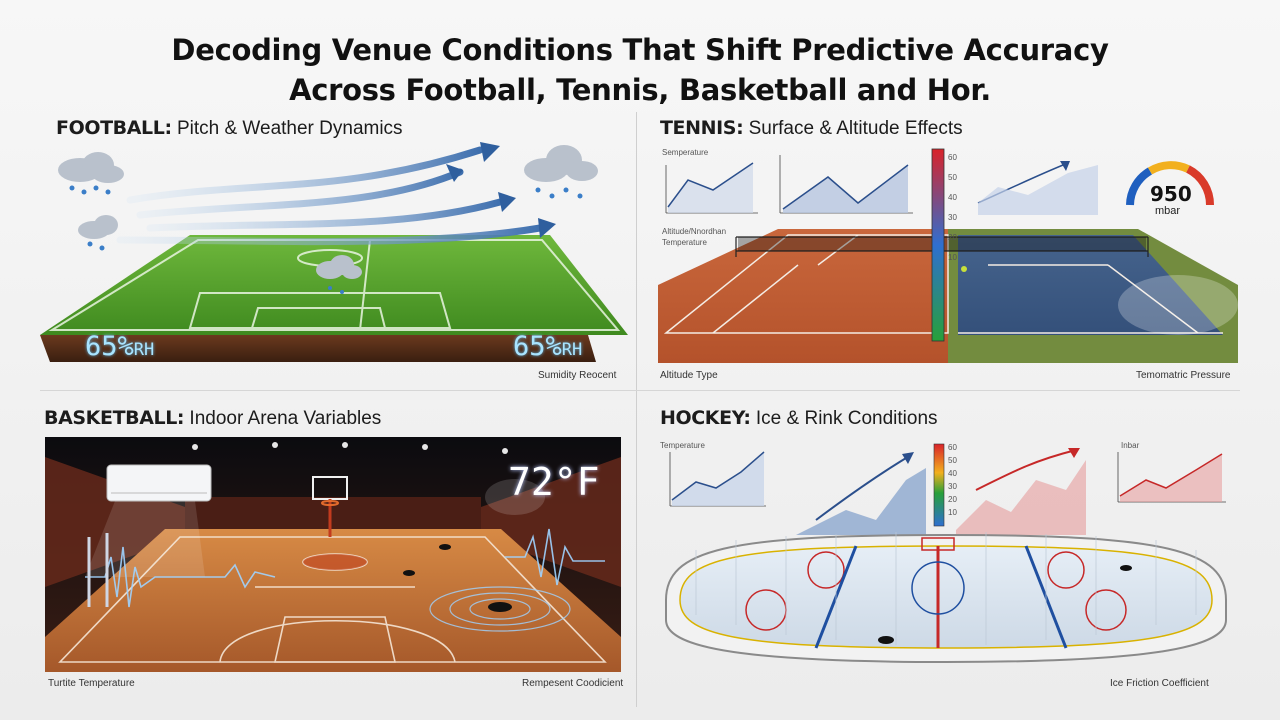  What do you see at coordinates (537, 346) in the screenshot?
I see `humidity-right-value: 65%` at bounding box center [537, 346].